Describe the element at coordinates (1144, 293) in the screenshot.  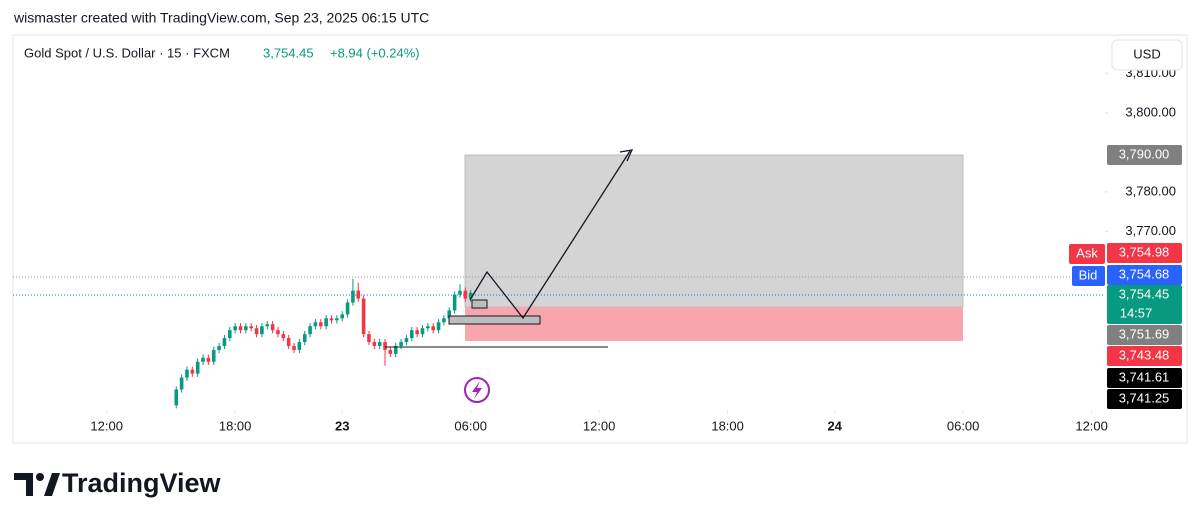
I see `tag-text: 3,754.45` at that location.